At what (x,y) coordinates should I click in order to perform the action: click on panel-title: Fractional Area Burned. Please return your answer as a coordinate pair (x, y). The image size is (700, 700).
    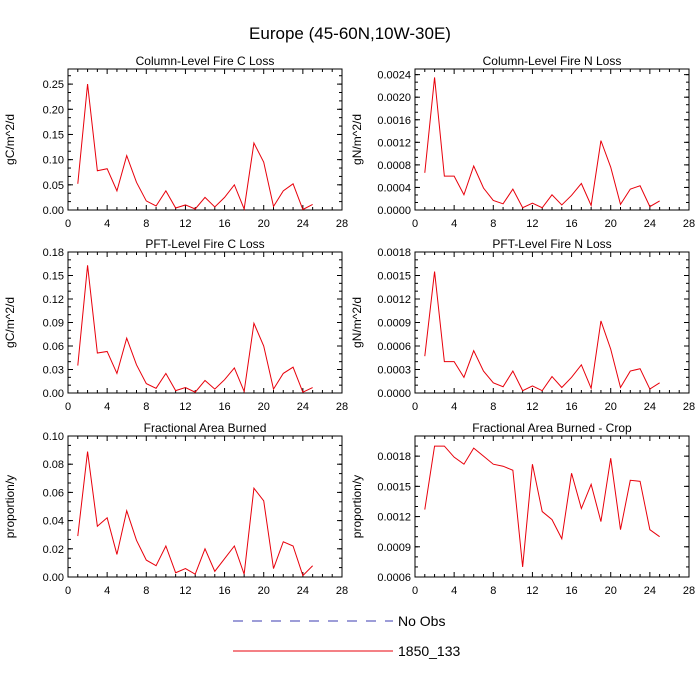
    Looking at the image, I should click on (205, 428).